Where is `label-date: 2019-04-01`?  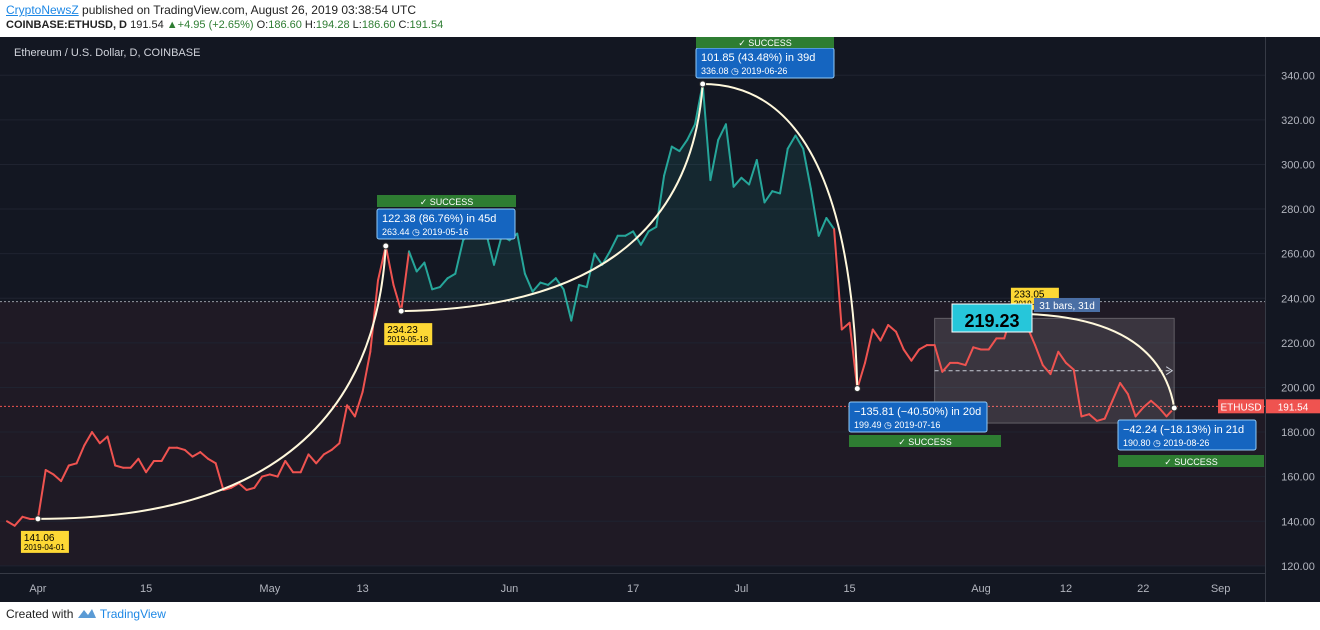
label-date: 2019-04-01 is located at coordinates (44, 547).